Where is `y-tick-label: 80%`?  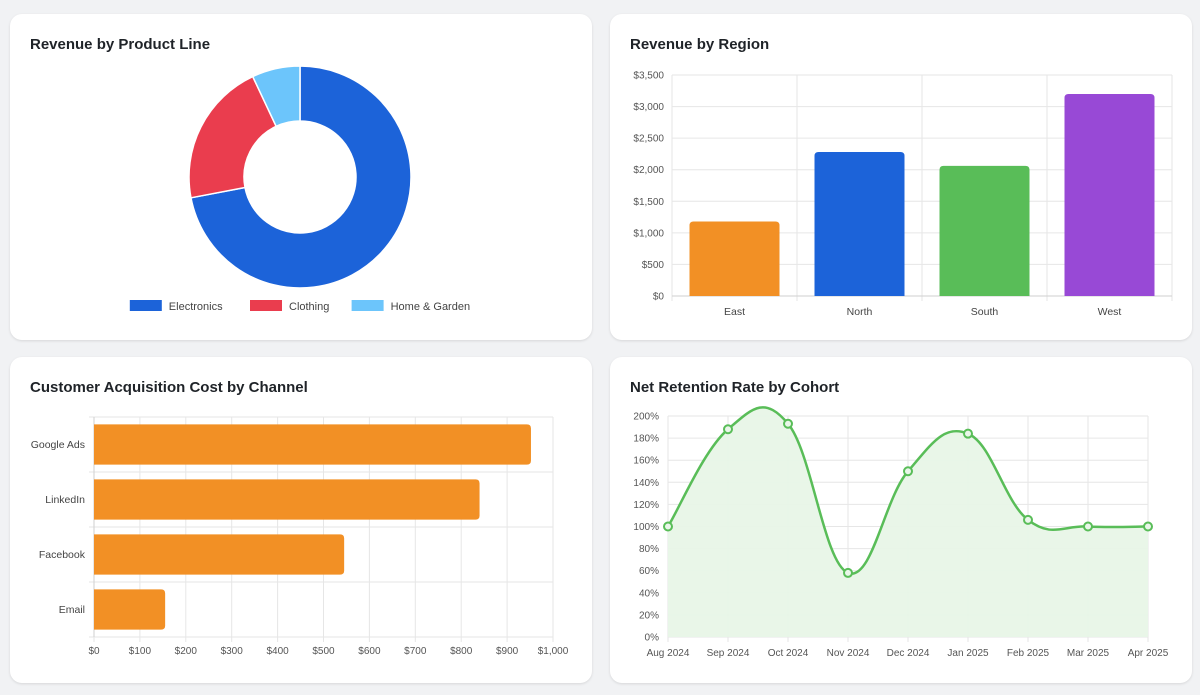
y-tick-label: 80% is located at coordinates (649, 549).